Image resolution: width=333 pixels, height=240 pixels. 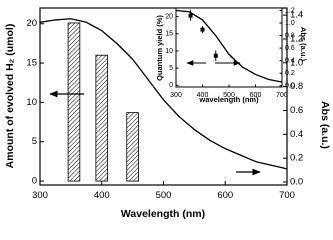 I want to click on x-axis-label: Wavelength (nm), so click(x=163, y=214).